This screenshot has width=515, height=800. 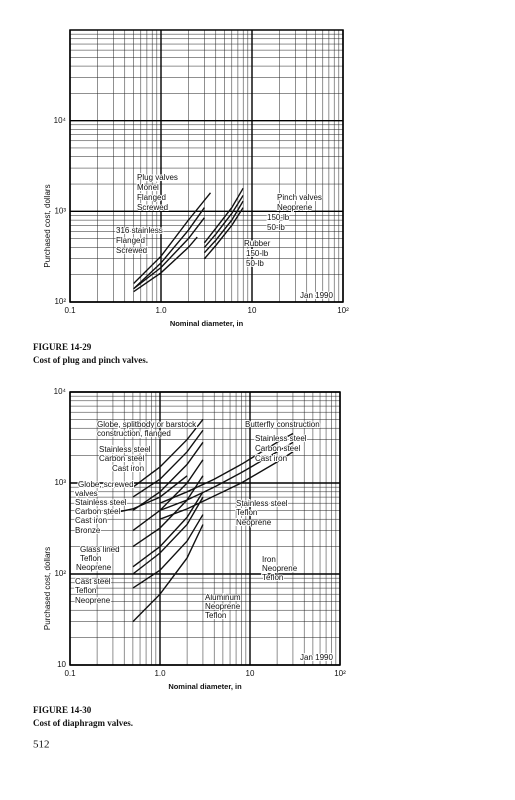 What do you see at coordinates (157, 177) in the screenshot?
I see `annotation: Plug valves` at bounding box center [157, 177].